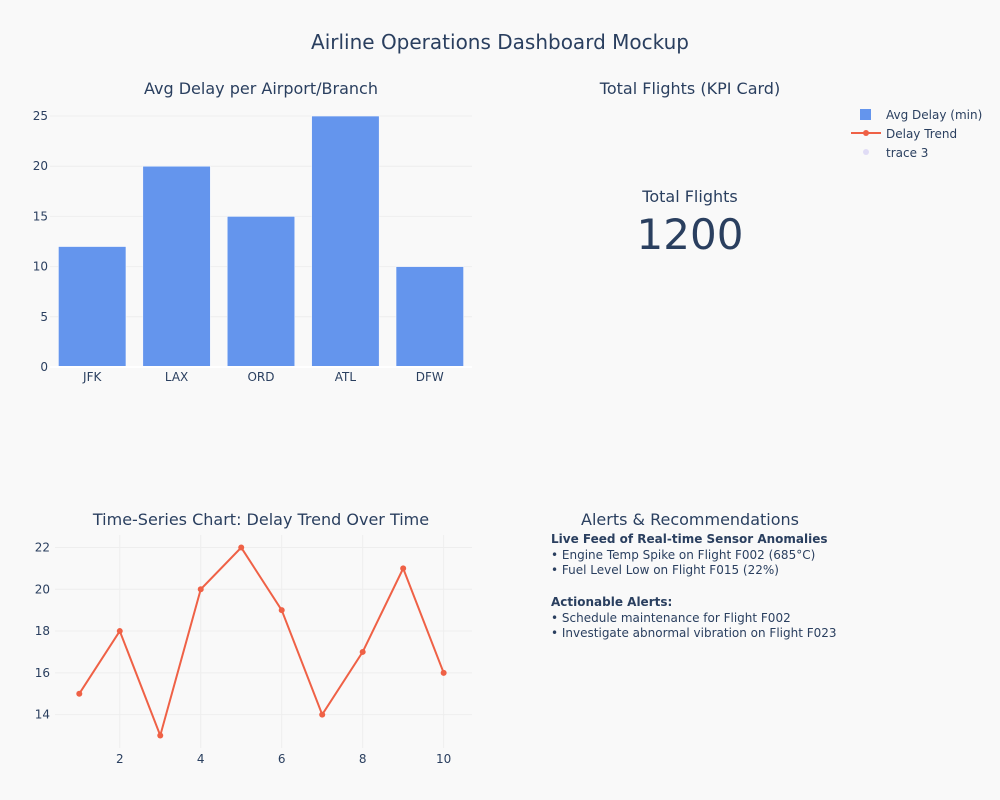 This screenshot has width=1000, height=800. What do you see at coordinates (40, 216) in the screenshot?
I see `y-tick-label: 15` at bounding box center [40, 216].